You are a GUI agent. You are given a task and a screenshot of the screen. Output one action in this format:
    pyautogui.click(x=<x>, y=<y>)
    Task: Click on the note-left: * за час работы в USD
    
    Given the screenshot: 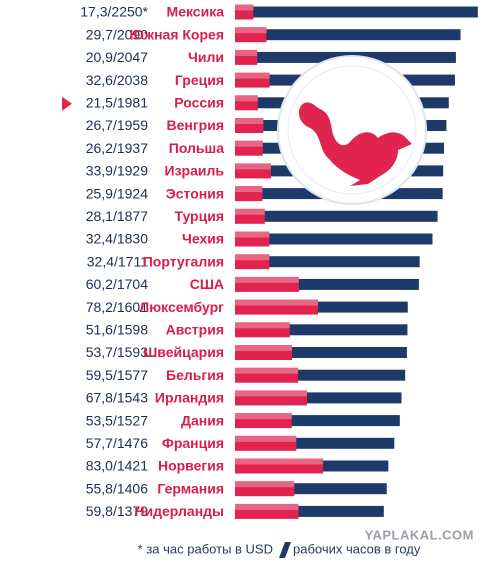 What is the action you would take?
    pyautogui.click(x=205, y=548)
    